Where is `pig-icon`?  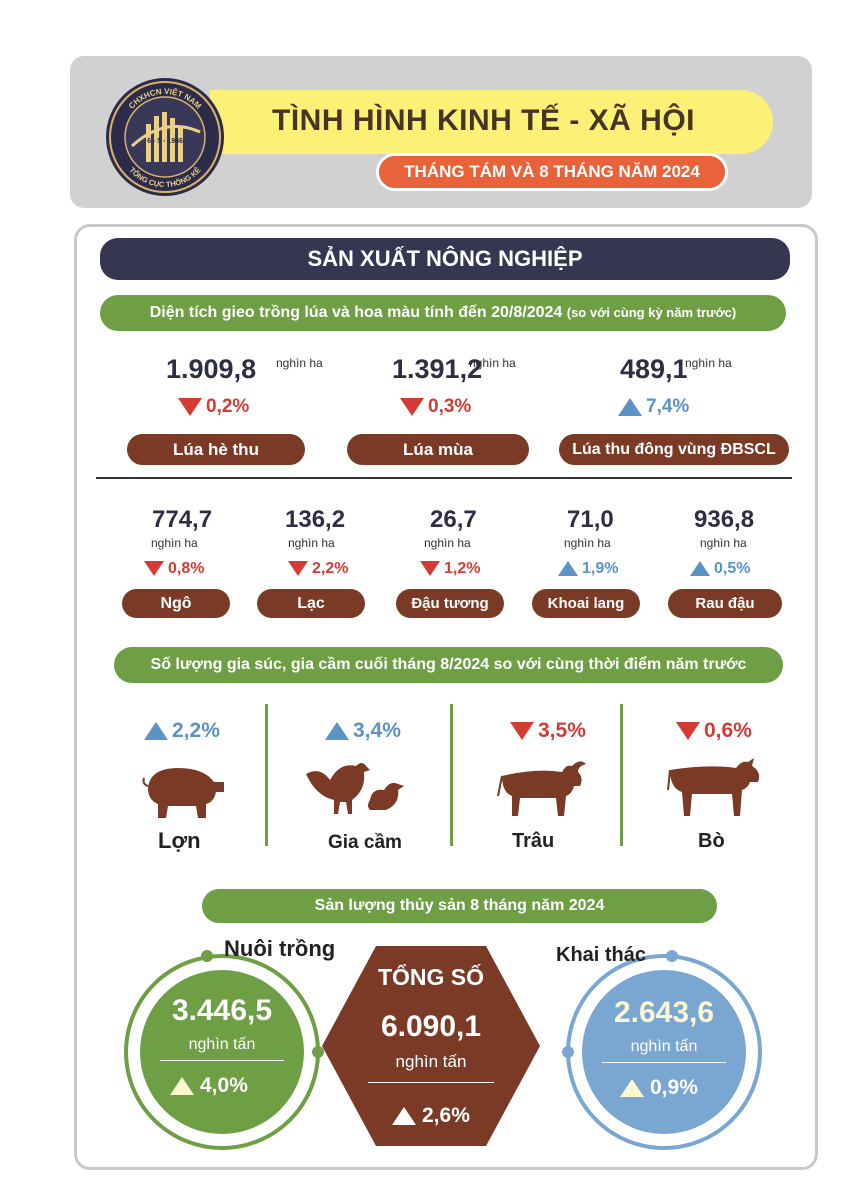 pig-icon is located at coordinates (183, 793).